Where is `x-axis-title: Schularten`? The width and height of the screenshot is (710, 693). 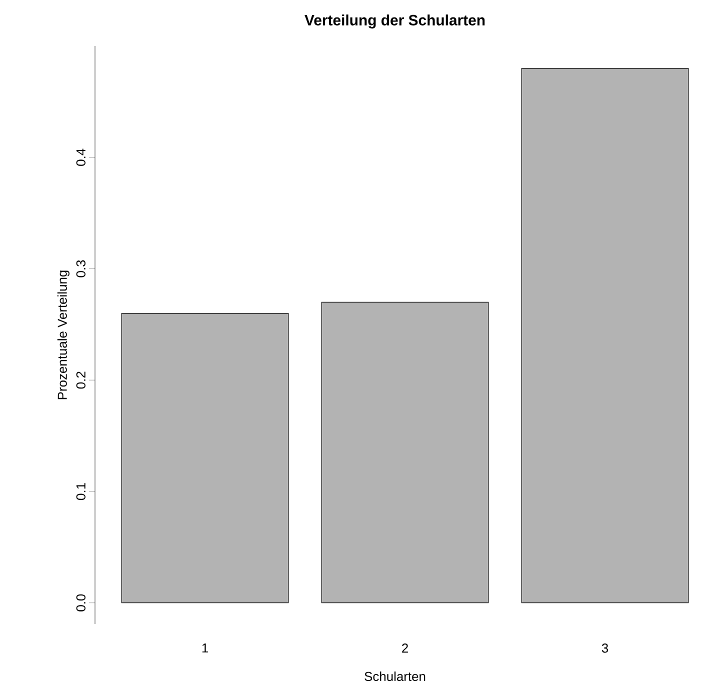
x-axis-title: Schularten is located at coordinates (395, 677).